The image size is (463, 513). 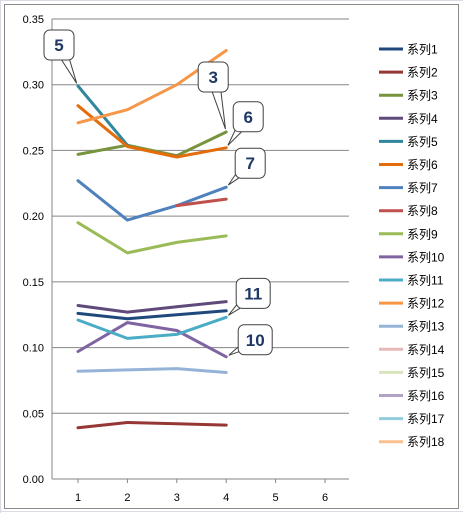 What do you see at coordinates (201, 202) in the screenshot?
I see `series-line-系列8` at bounding box center [201, 202].